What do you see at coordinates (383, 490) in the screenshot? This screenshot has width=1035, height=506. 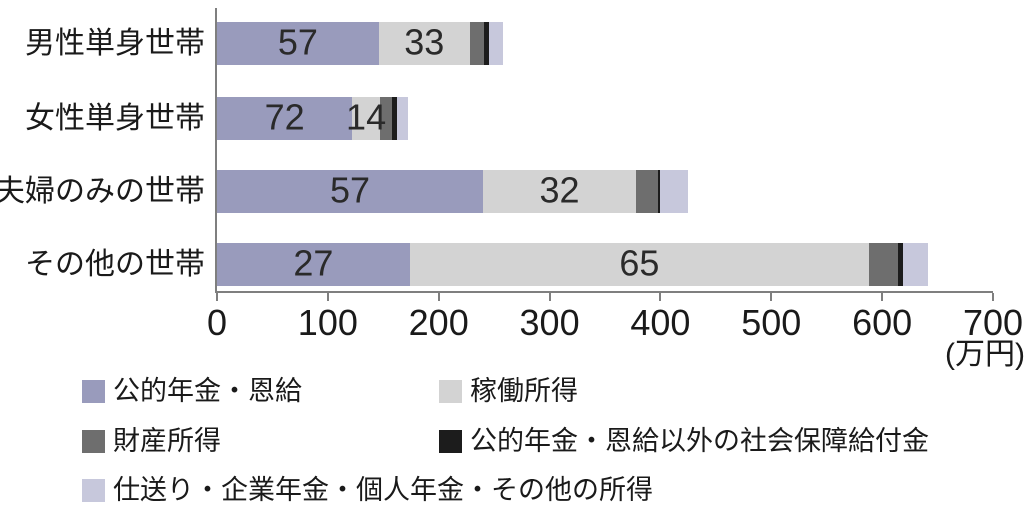 I see `legend-label: 仕送り・企業年金・個人年金・その他の所得` at bounding box center [383, 490].